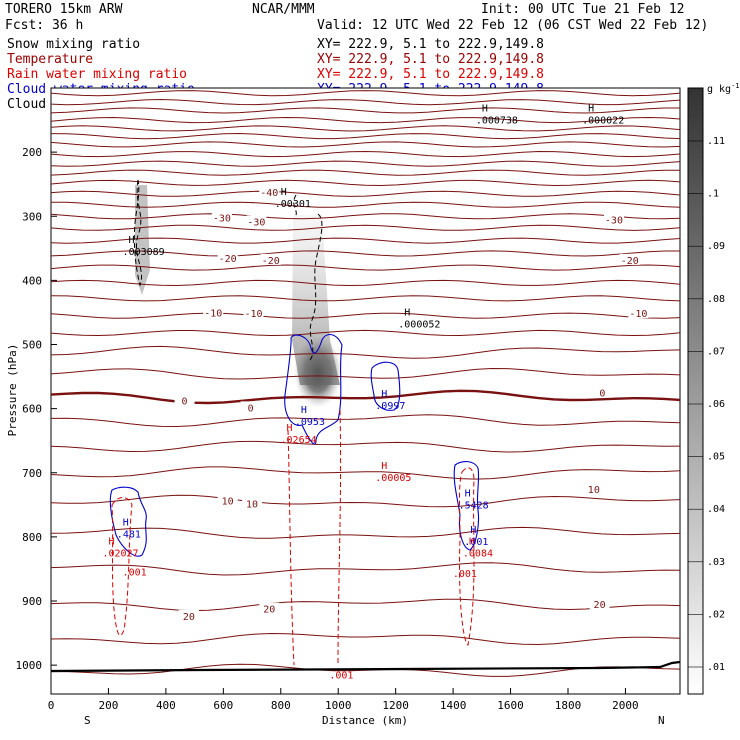 This screenshot has height=740, width=740. What do you see at coordinates (365, 397) in the screenshot?
I see `isotherm-zero` at bounding box center [365, 397].